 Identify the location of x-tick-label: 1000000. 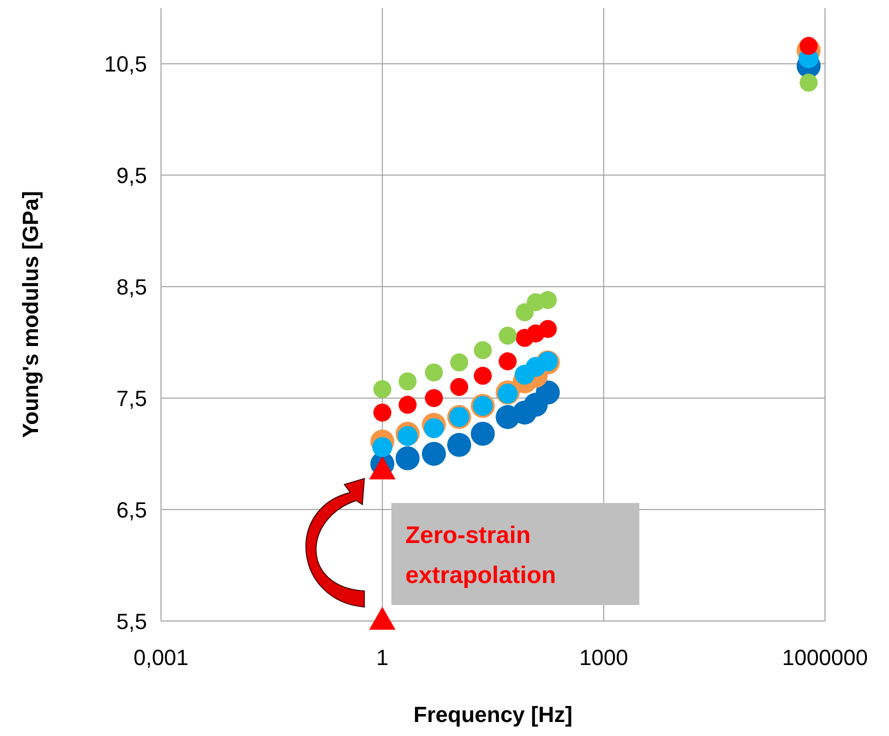
(825, 657).